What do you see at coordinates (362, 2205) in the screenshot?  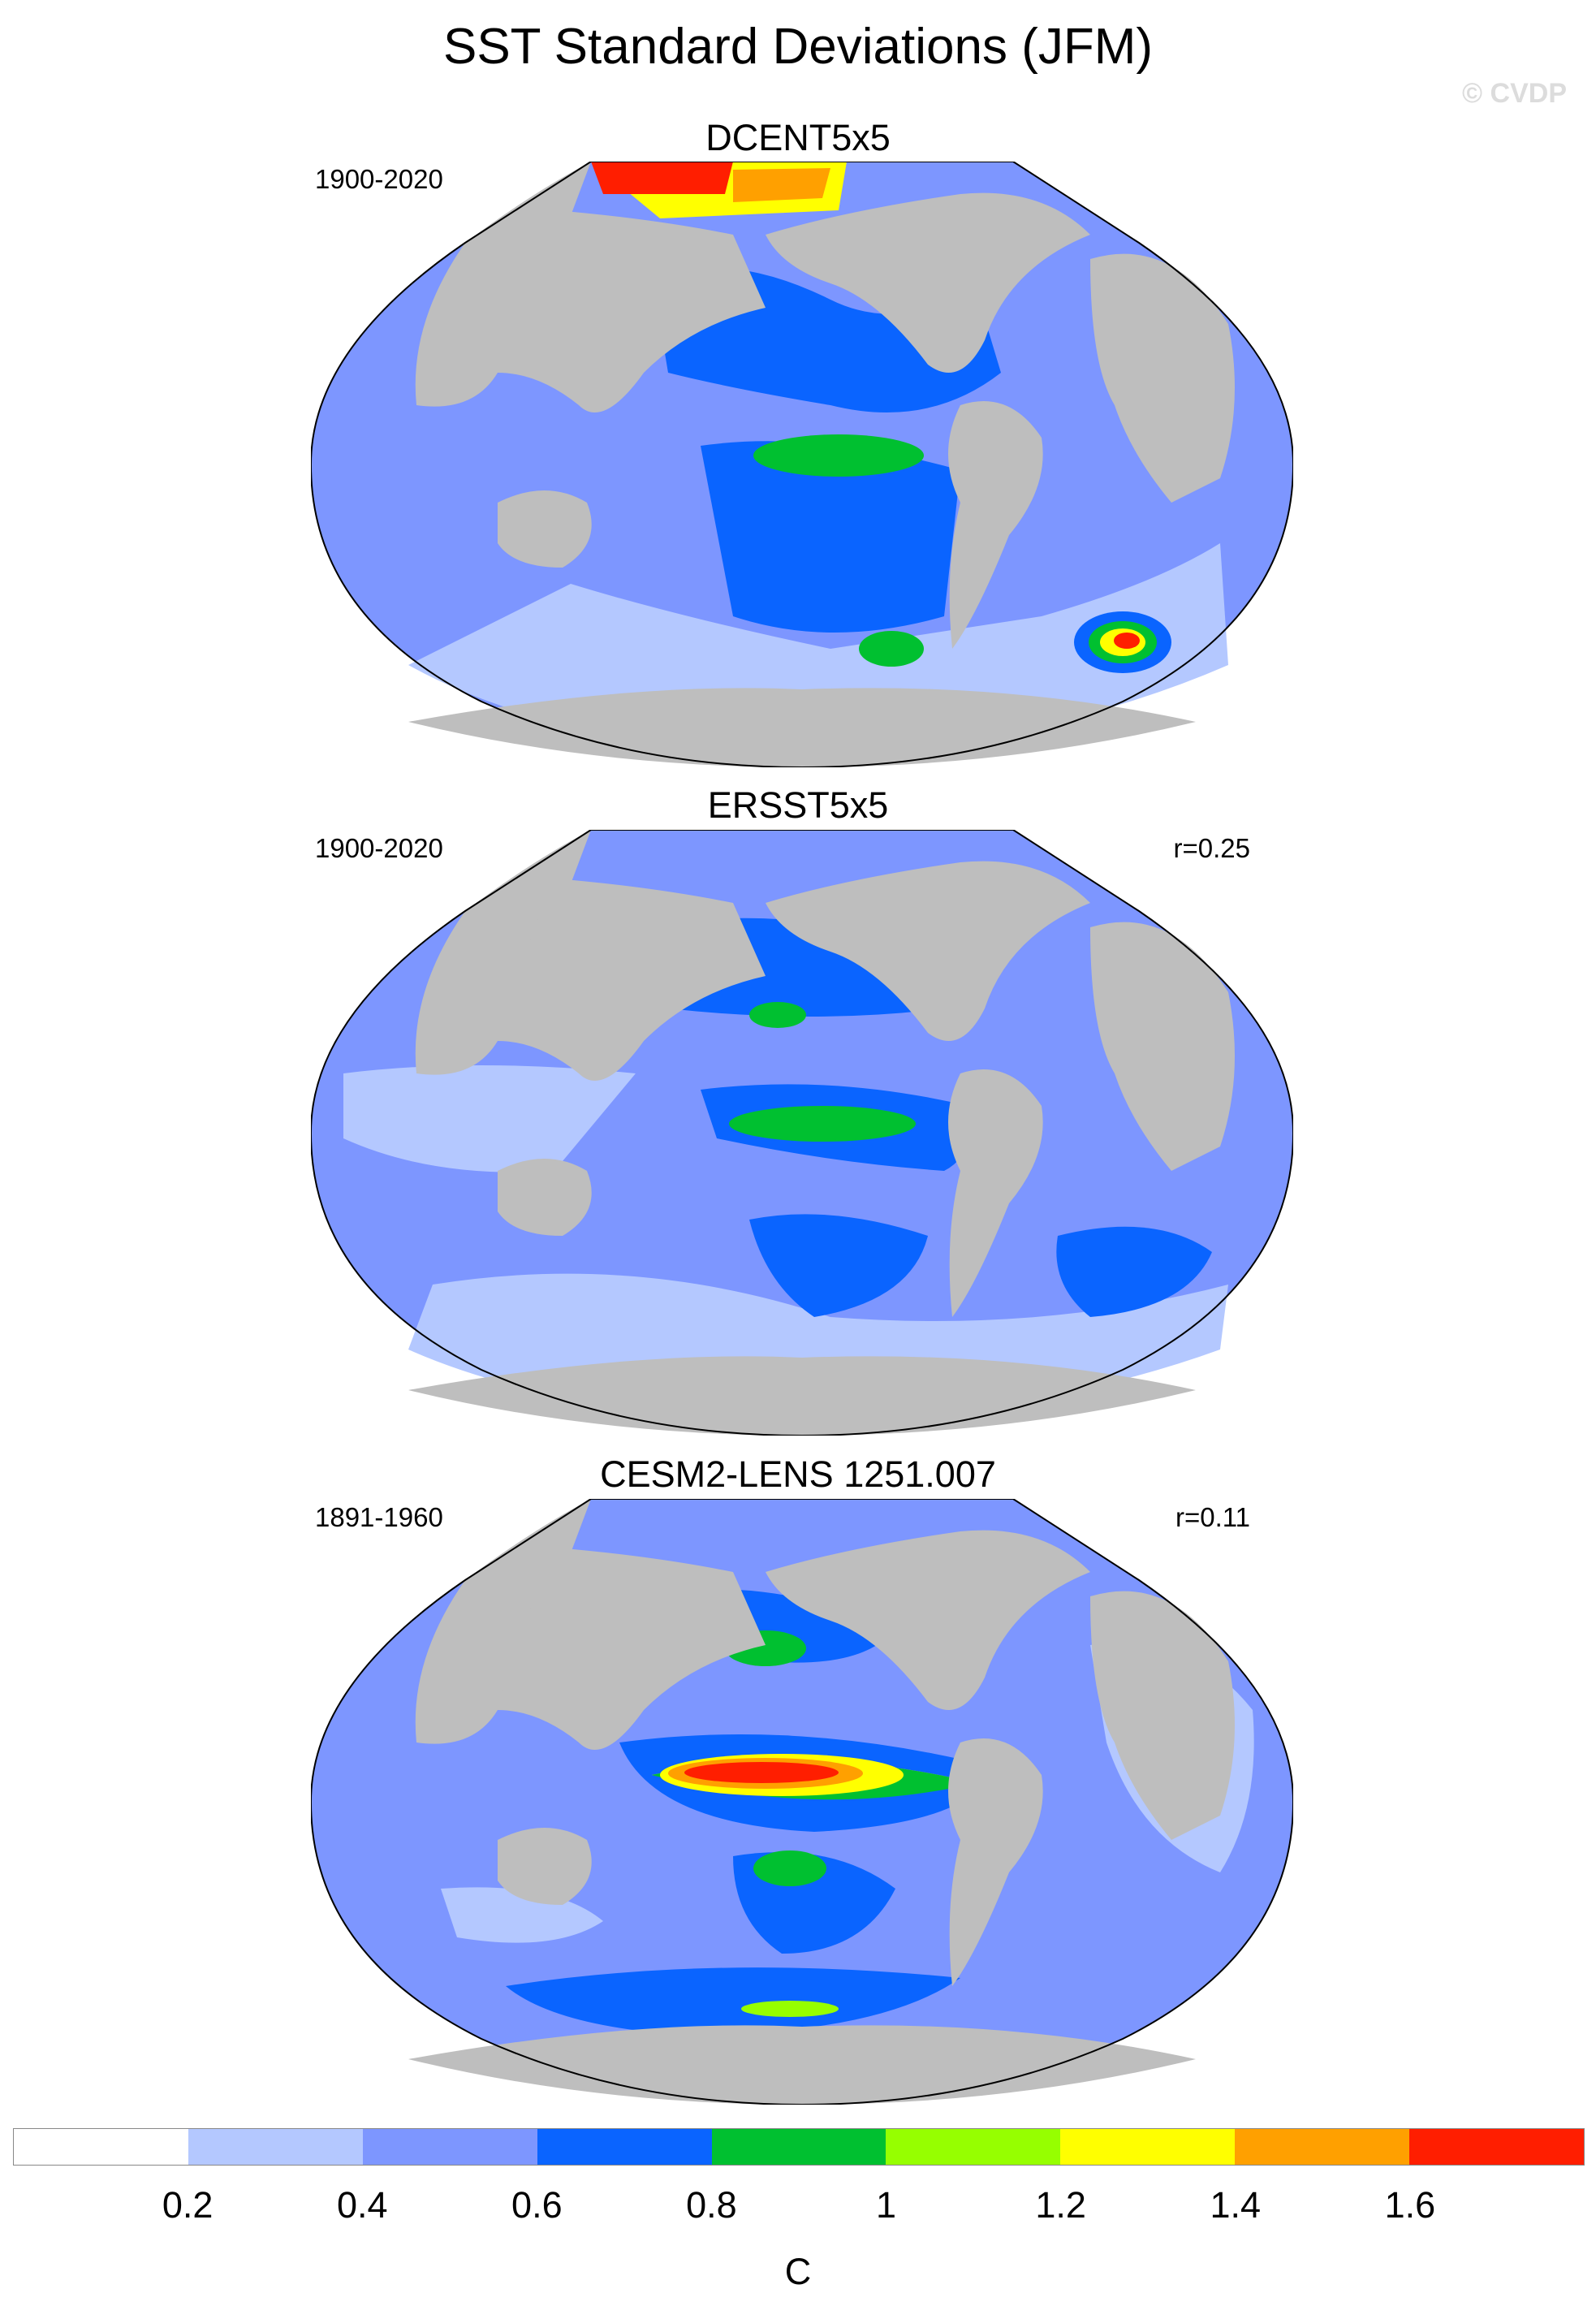 I see `colorbar-tick-label: 0.4` at bounding box center [362, 2205].